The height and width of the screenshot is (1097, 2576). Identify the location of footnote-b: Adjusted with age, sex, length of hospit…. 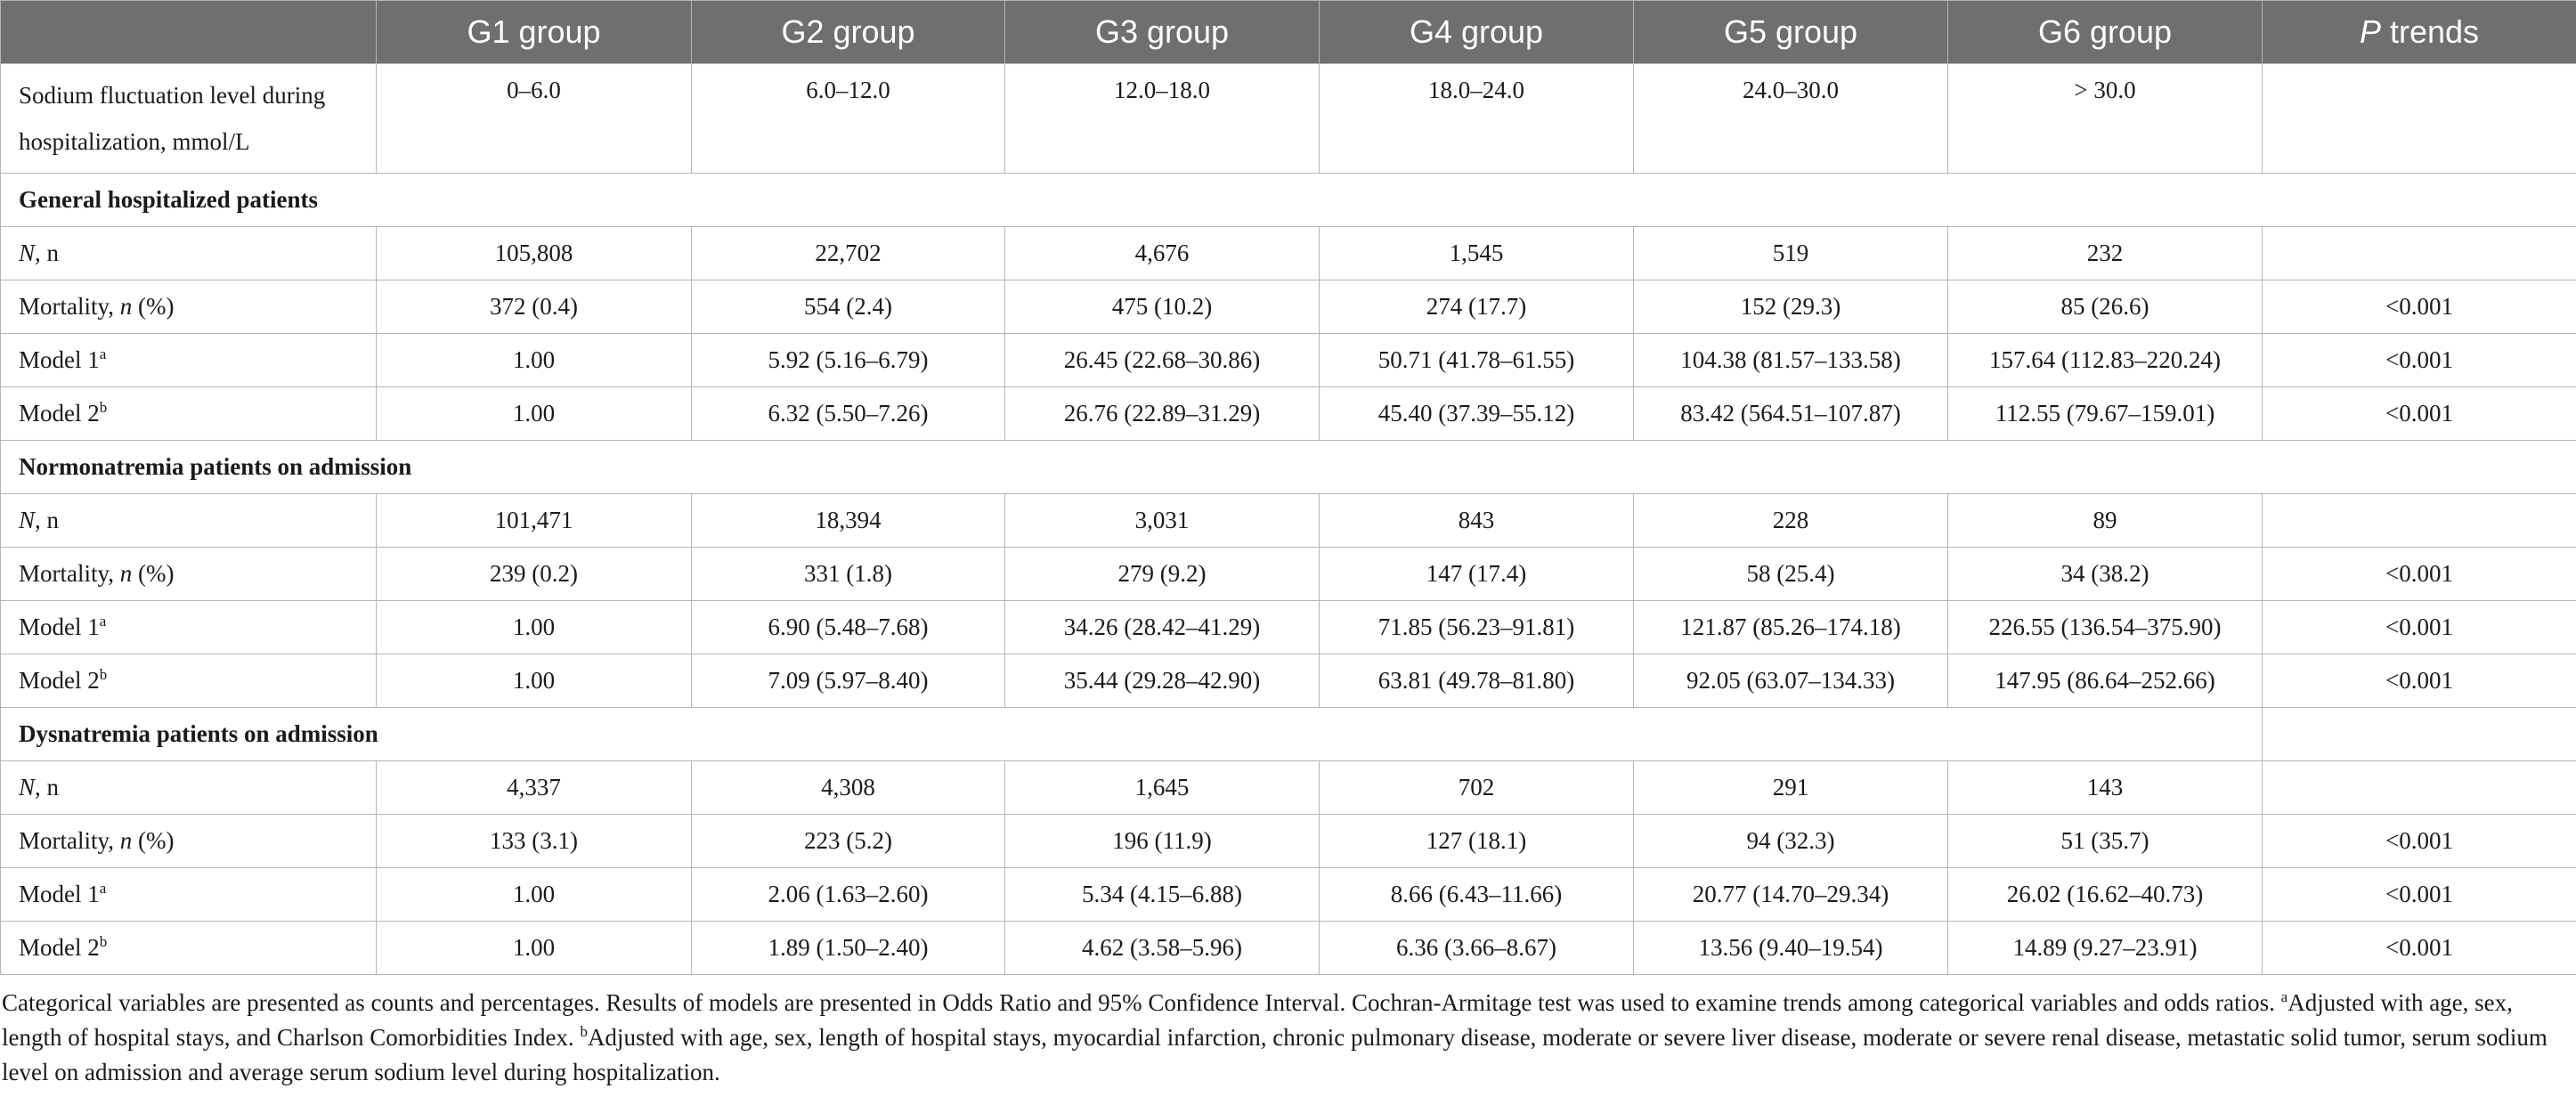
(1275, 1054).